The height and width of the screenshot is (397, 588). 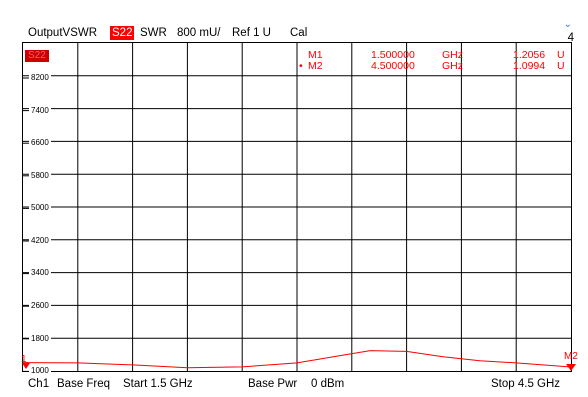 I want to click on marker-value: 1.2056, so click(x=529, y=55).